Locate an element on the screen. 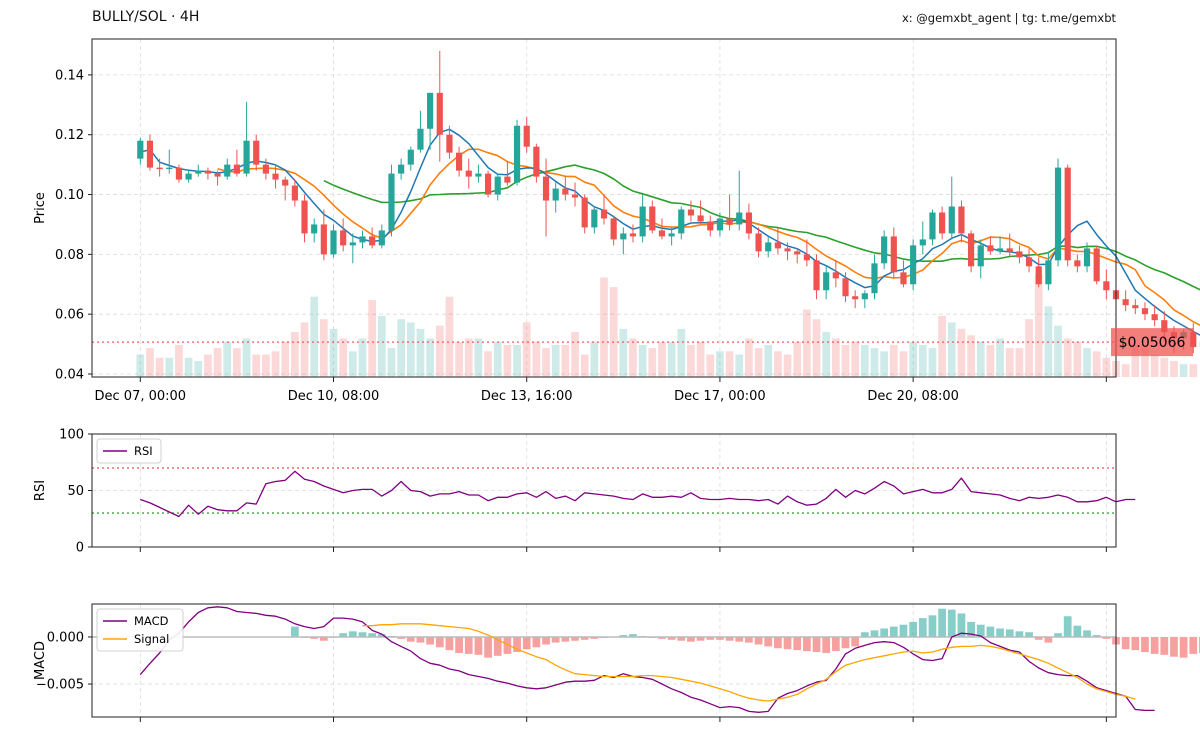  price-xtick-label: Dec 13, 16:00 is located at coordinates (527, 396).